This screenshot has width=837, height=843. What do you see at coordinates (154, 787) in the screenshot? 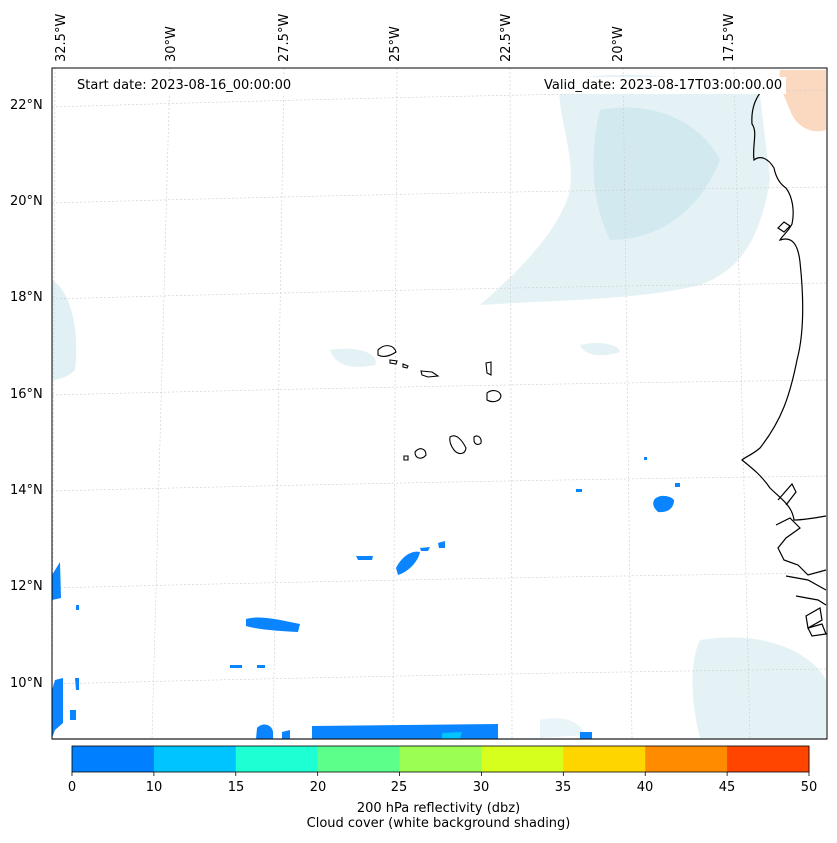
I see `colorbar-tick-10: 10` at bounding box center [154, 787].